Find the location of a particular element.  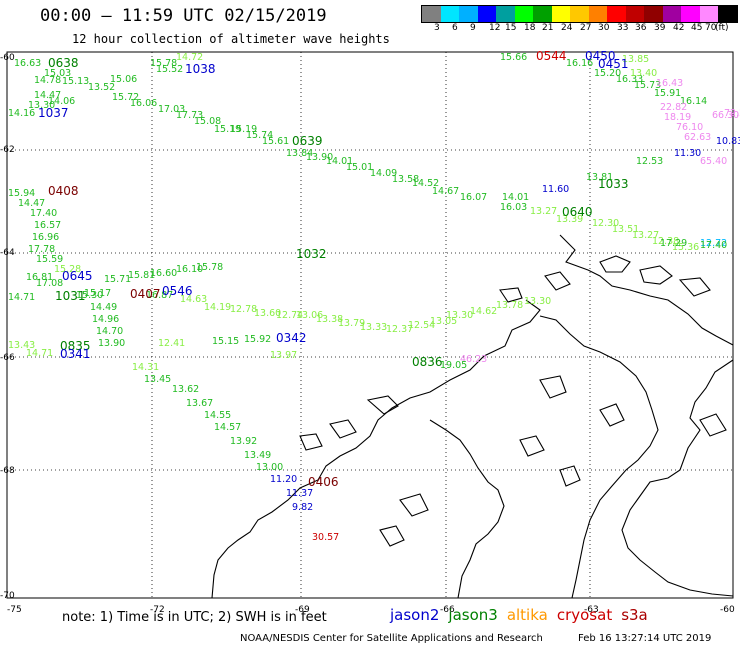

wave-height-value: 17.73 is located at coordinates (189, 115).